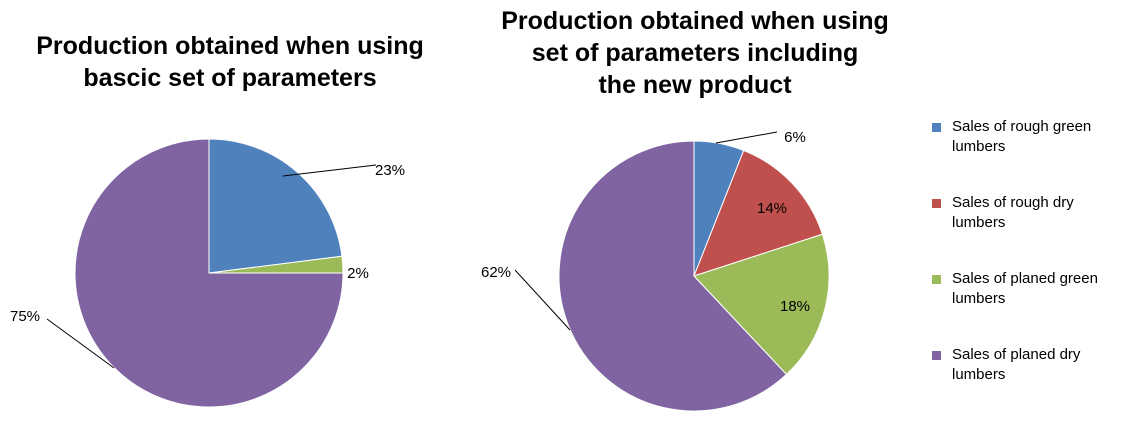 Image resolution: width=1124 pixels, height=421 pixels. What do you see at coordinates (390, 170) in the screenshot?
I see `pie-0-data-label-0: 23%` at bounding box center [390, 170].